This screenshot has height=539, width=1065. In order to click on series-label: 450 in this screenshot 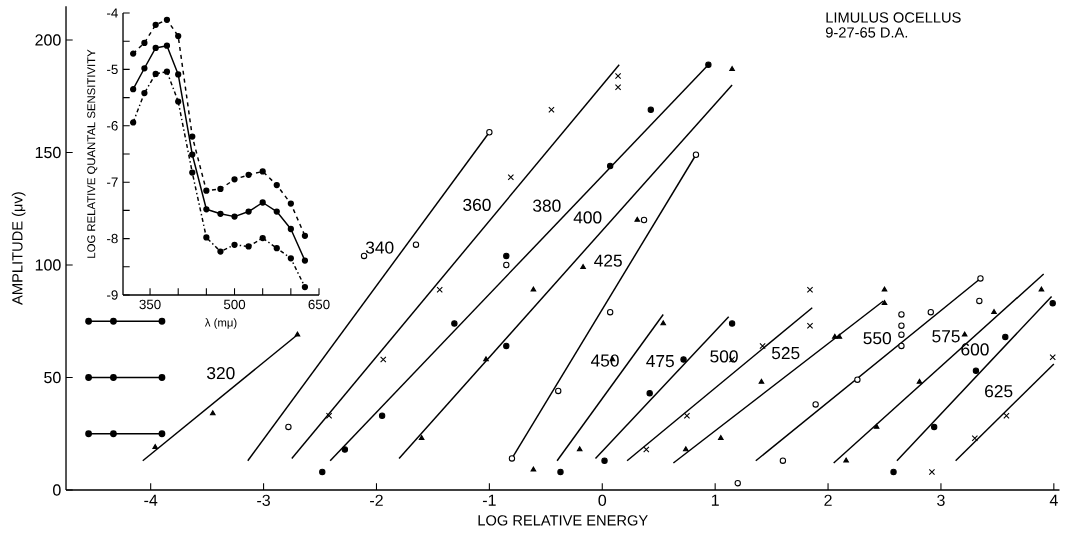, I will do `click(604, 360)`.